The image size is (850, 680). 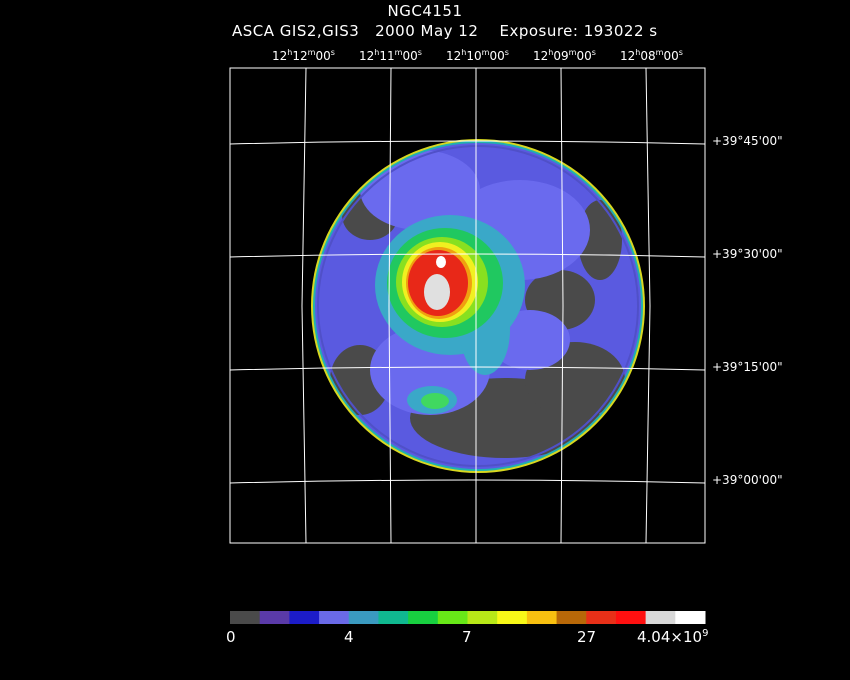 I want to click on ra-label: 12h09m00s, so click(x=564, y=55).